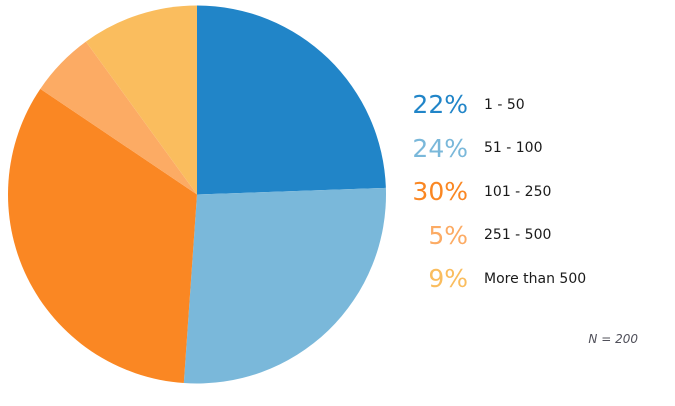  What do you see at coordinates (613, 339) in the screenshot?
I see `sample-size-note: N = 200` at bounding box center [613, 339].